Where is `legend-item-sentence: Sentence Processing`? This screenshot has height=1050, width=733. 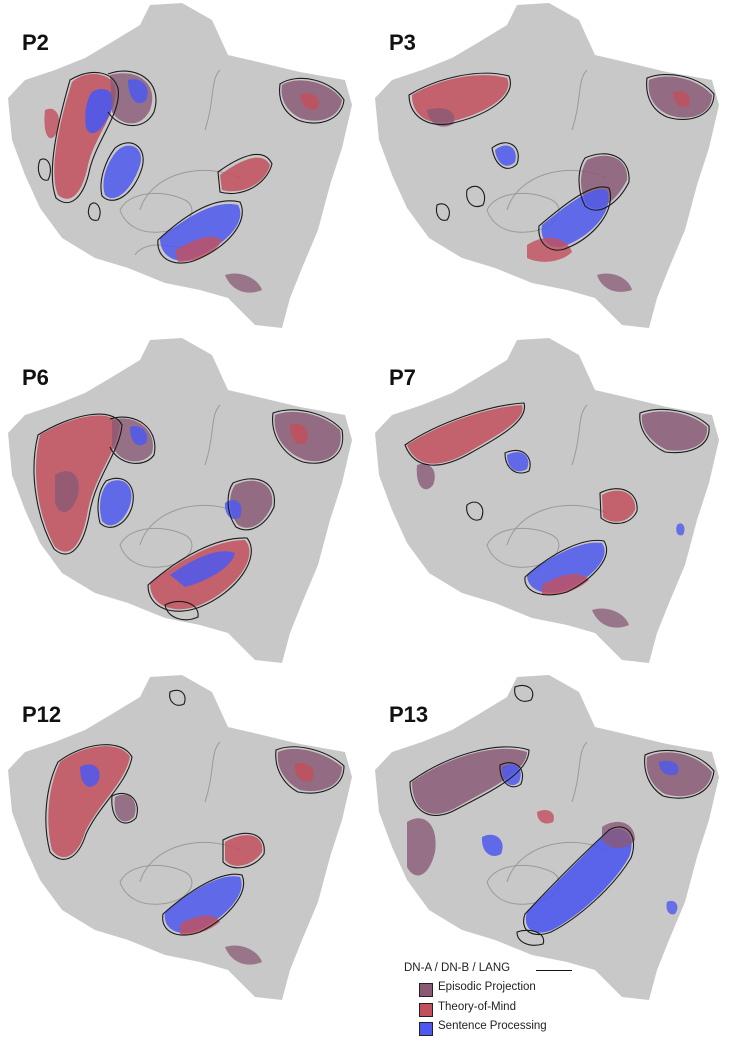 legend-item-sentence: Sentence Processing is located at coordinates (524, 1029).